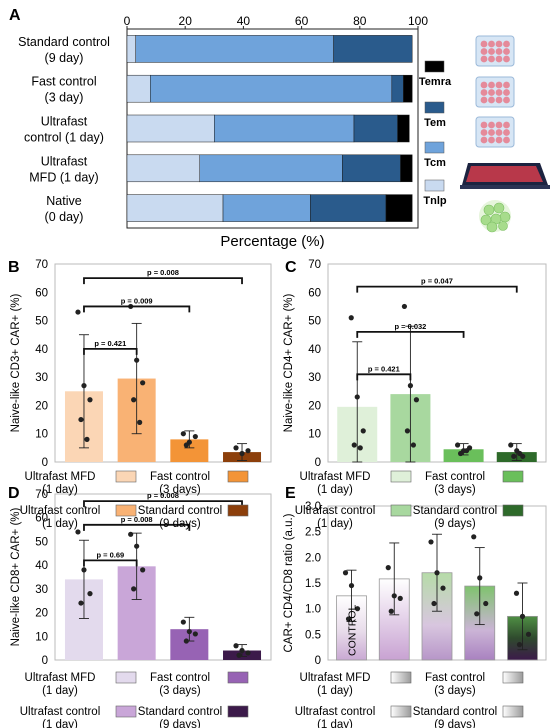  Describe the element at coordinates (64, 138) in the screenshot. I see `category-label: control (1 day)` at that location.